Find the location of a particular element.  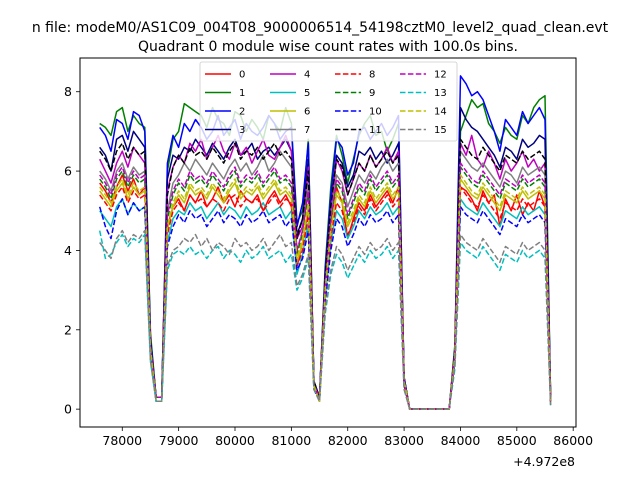

legend-label-3: 3 is located at coordinates (242, 130).